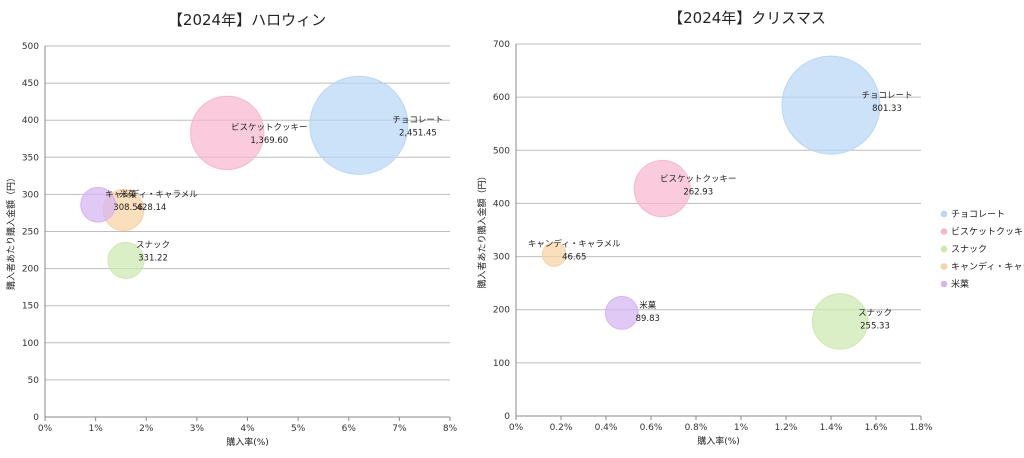  What do you see at coordinates (247, 20) in the screenshot?
I see `chart-title: 【2024年】ハロウィン` at bounding box center [247, 20].